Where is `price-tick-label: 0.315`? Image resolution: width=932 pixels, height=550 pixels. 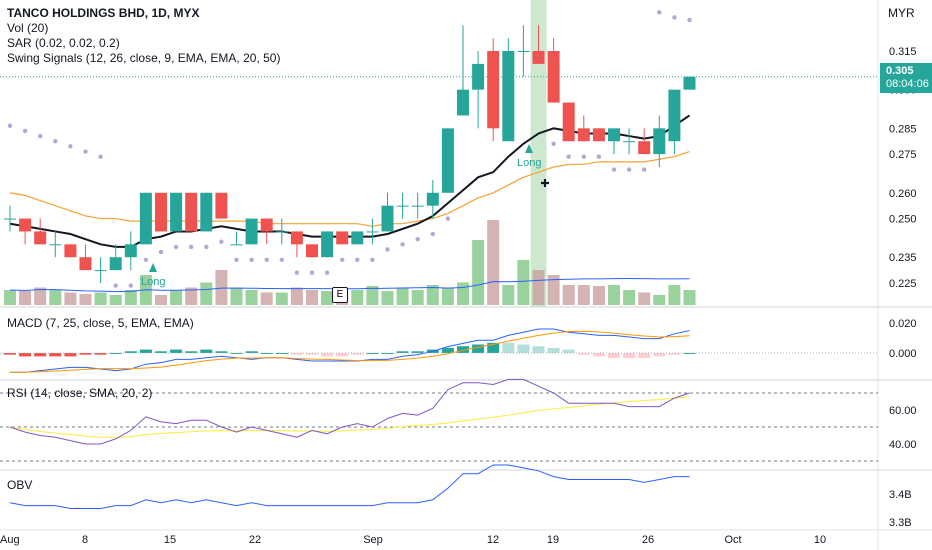 price-tick-label: 0.315 is located at coordinates (903, 52).